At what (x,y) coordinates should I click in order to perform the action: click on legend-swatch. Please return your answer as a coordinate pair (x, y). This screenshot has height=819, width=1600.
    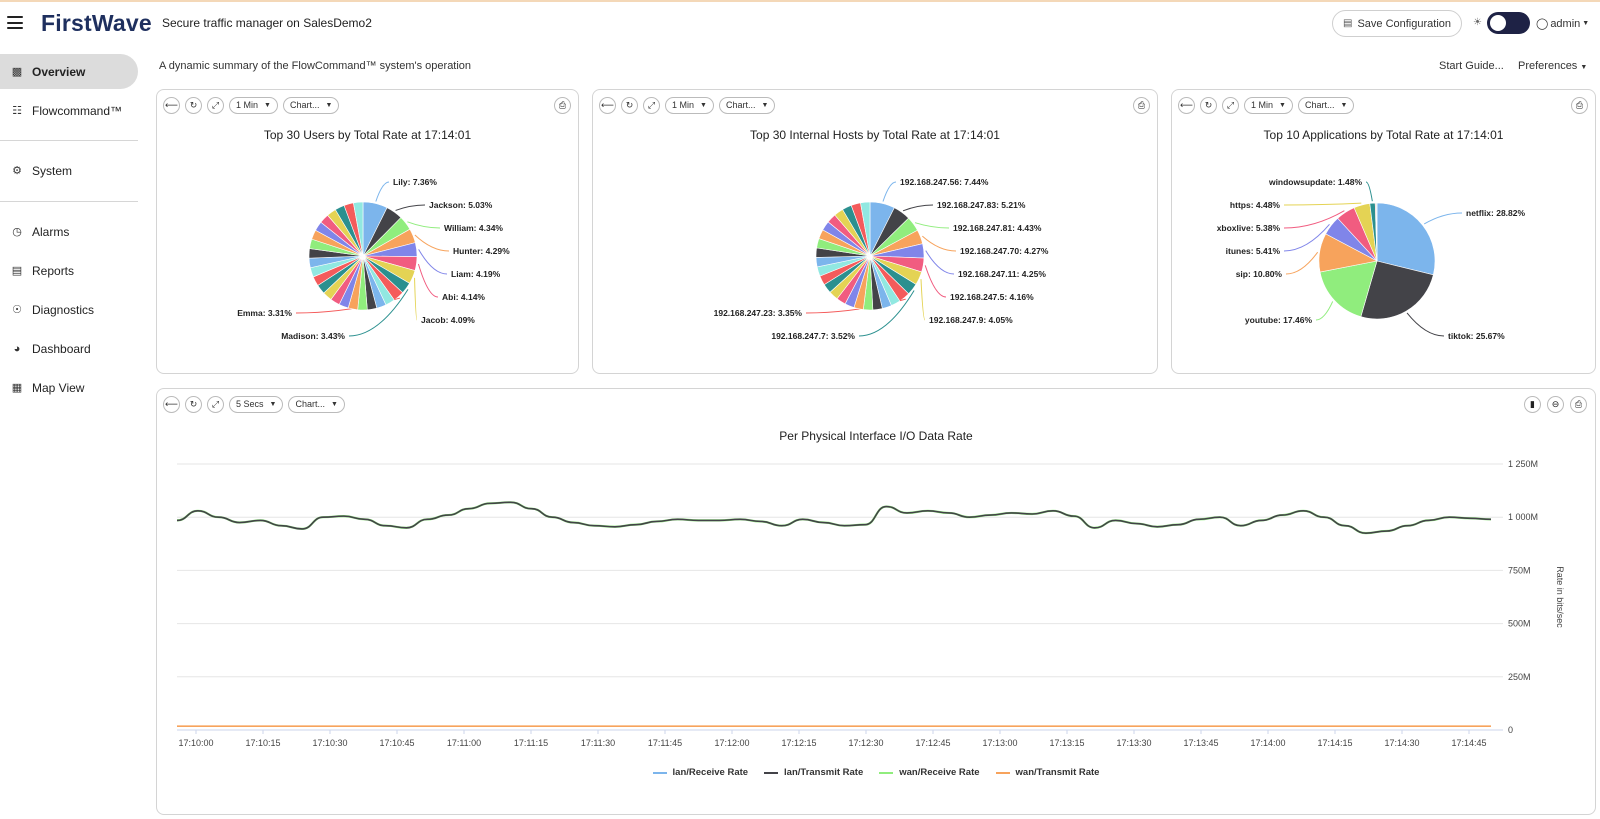
    Looking at the image, I should click on (886, 772).